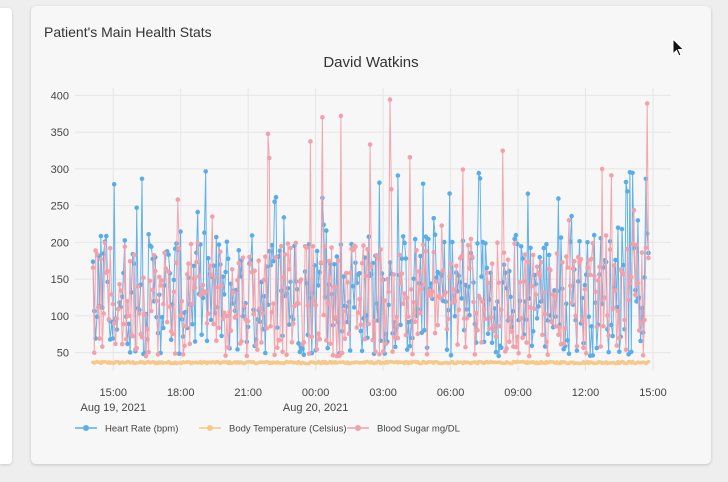 This screenshot has width=728, height=482. What do you see at coordinates (586, 393) in the screenshot?
I see `x-tick-label: 12:00` at bounding box center [586, 393].